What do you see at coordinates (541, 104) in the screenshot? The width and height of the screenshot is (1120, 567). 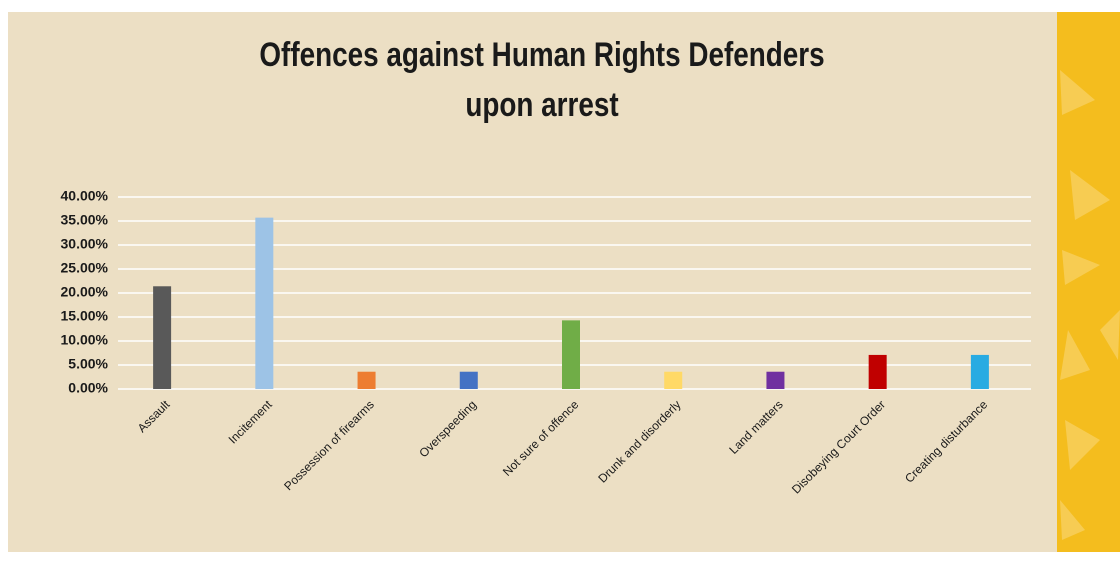 I see `chart-subtitle: upon arrest` at bounding box center [541, 104].